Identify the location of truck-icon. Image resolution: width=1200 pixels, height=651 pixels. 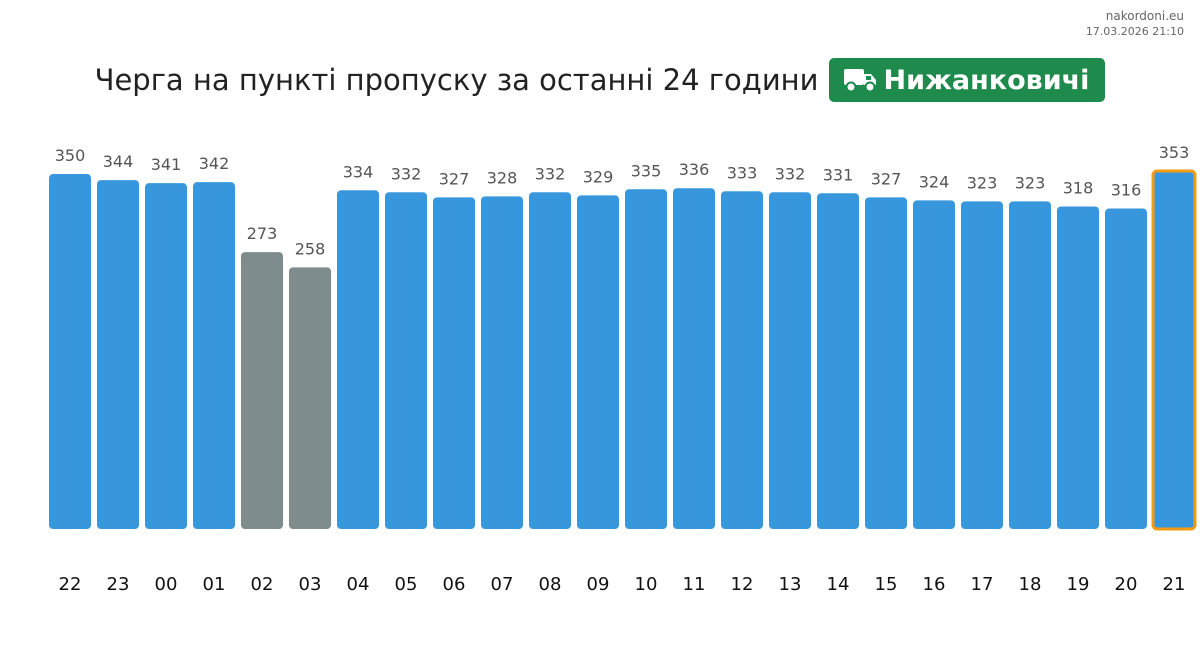
(860, 81).